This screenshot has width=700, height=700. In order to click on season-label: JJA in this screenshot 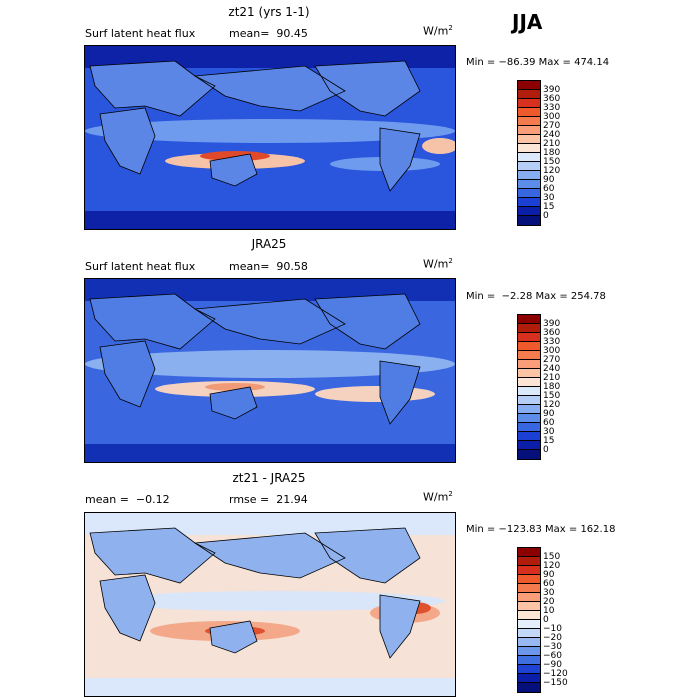, I will do `click(527, 22)`.